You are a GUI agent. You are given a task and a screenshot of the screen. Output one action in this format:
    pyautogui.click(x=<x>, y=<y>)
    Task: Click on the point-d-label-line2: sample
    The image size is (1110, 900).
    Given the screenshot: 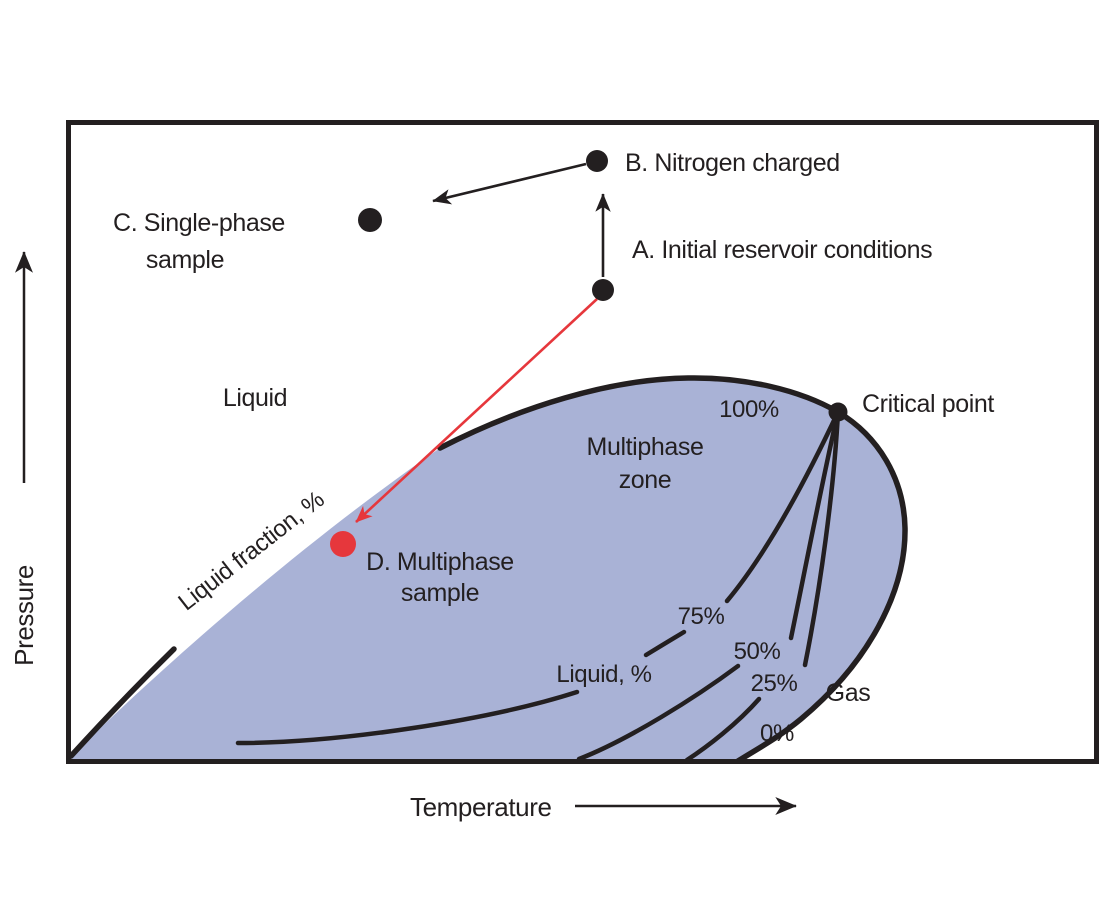 What is the action you would take?
    pyautogui.click(x=440, y=593)
    